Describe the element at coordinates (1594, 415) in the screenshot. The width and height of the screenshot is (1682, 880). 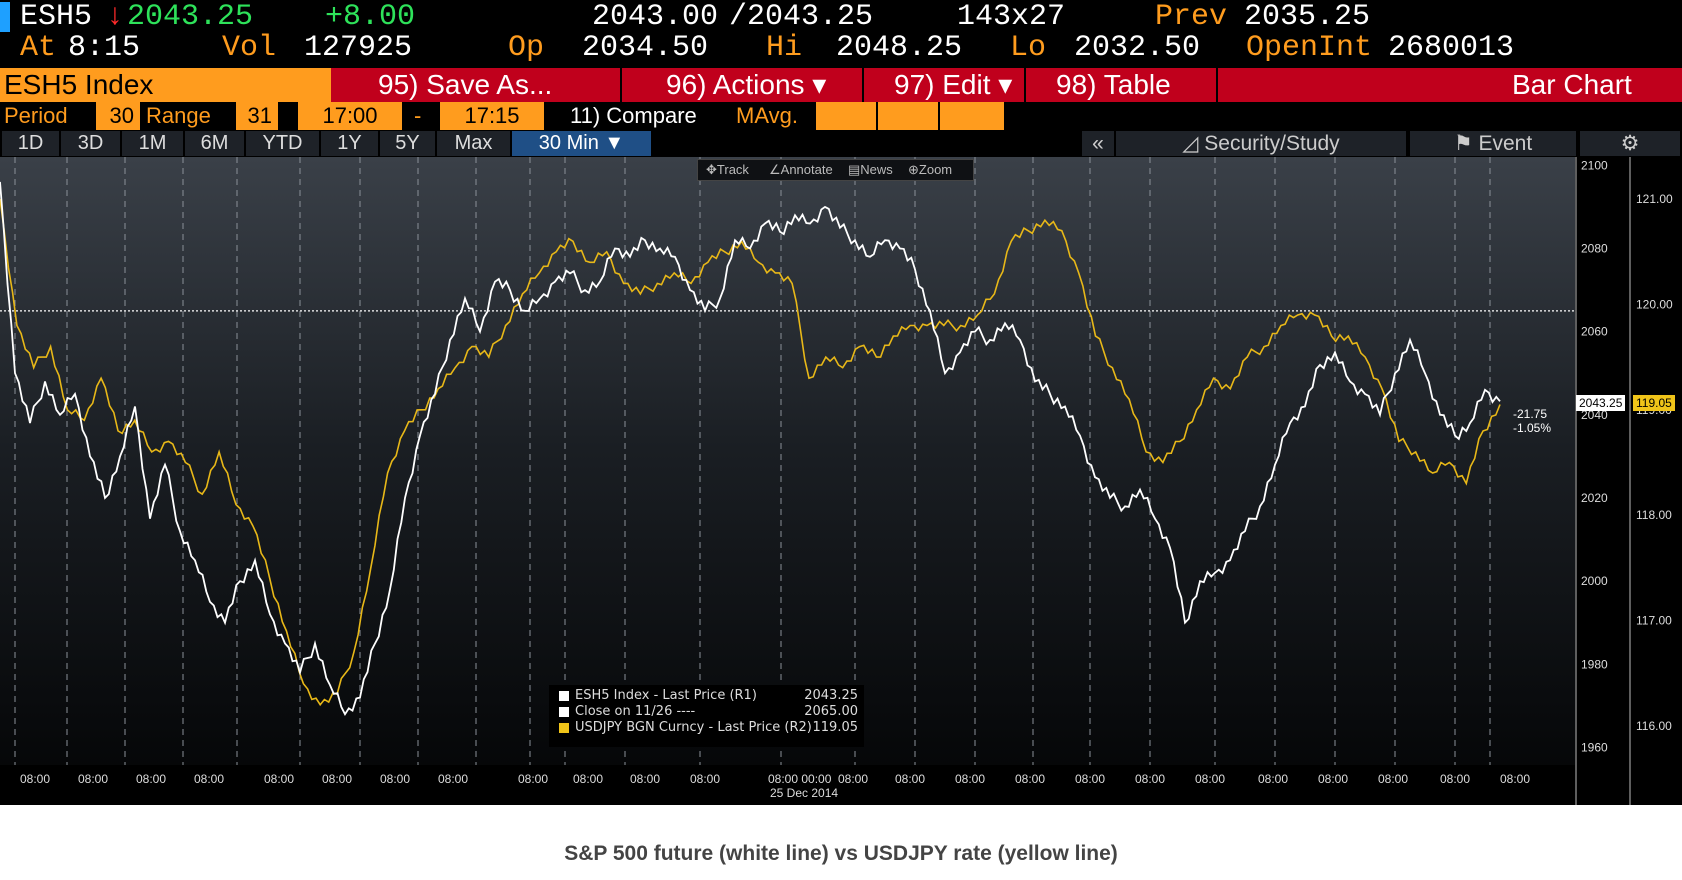
I see `left-y-tick: 2040` at that location.